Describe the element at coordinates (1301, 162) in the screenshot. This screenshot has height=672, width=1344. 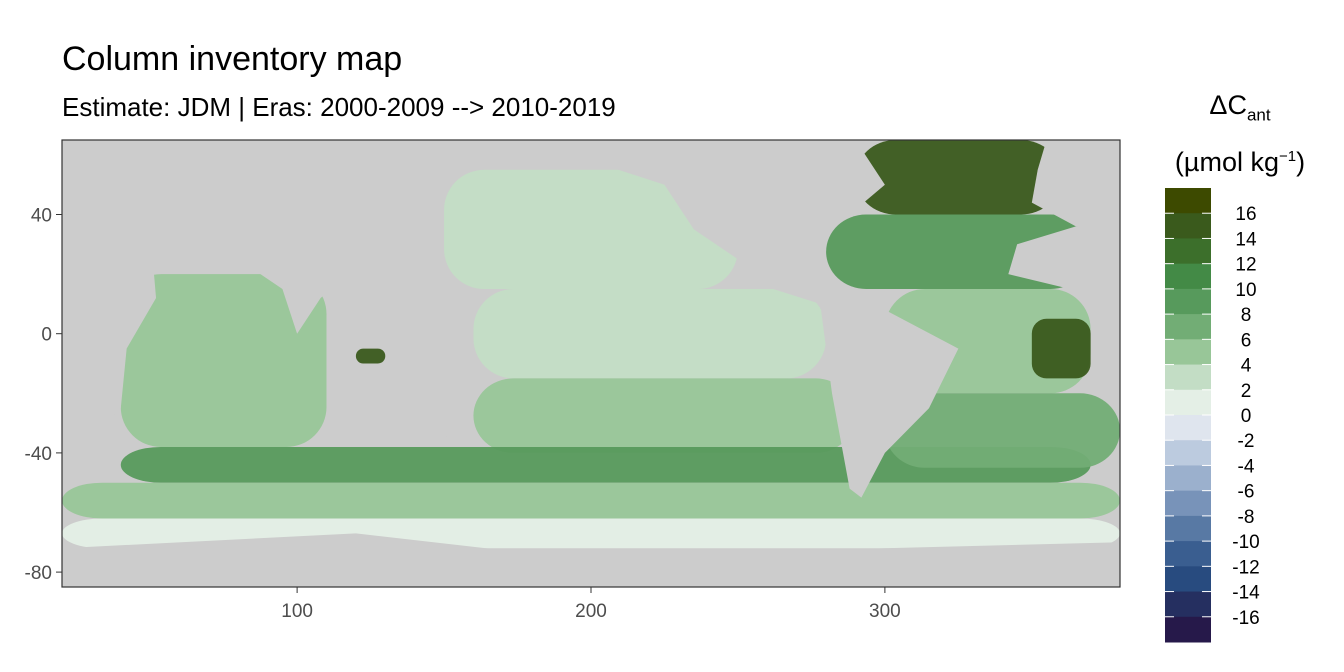
I see `legend-unit-close: )` at that location.